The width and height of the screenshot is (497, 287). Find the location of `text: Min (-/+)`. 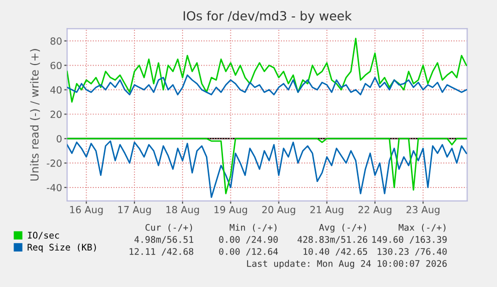

text: Min (-/+) is located at coordinates (253, 228).